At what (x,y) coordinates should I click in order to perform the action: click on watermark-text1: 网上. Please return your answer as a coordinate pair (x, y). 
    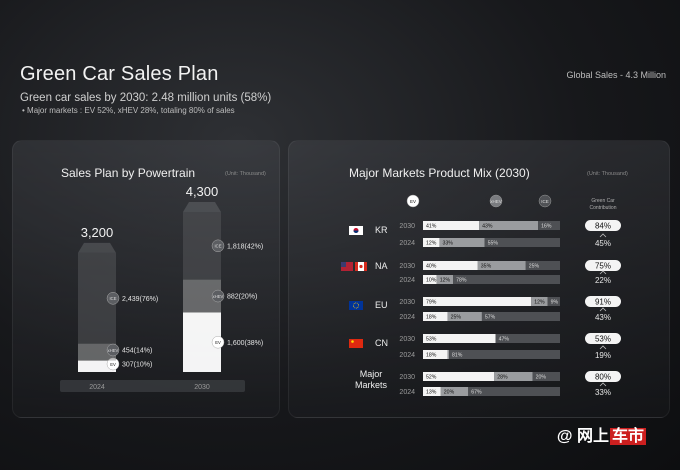
    Looking at the image, I should click on (592, 436).